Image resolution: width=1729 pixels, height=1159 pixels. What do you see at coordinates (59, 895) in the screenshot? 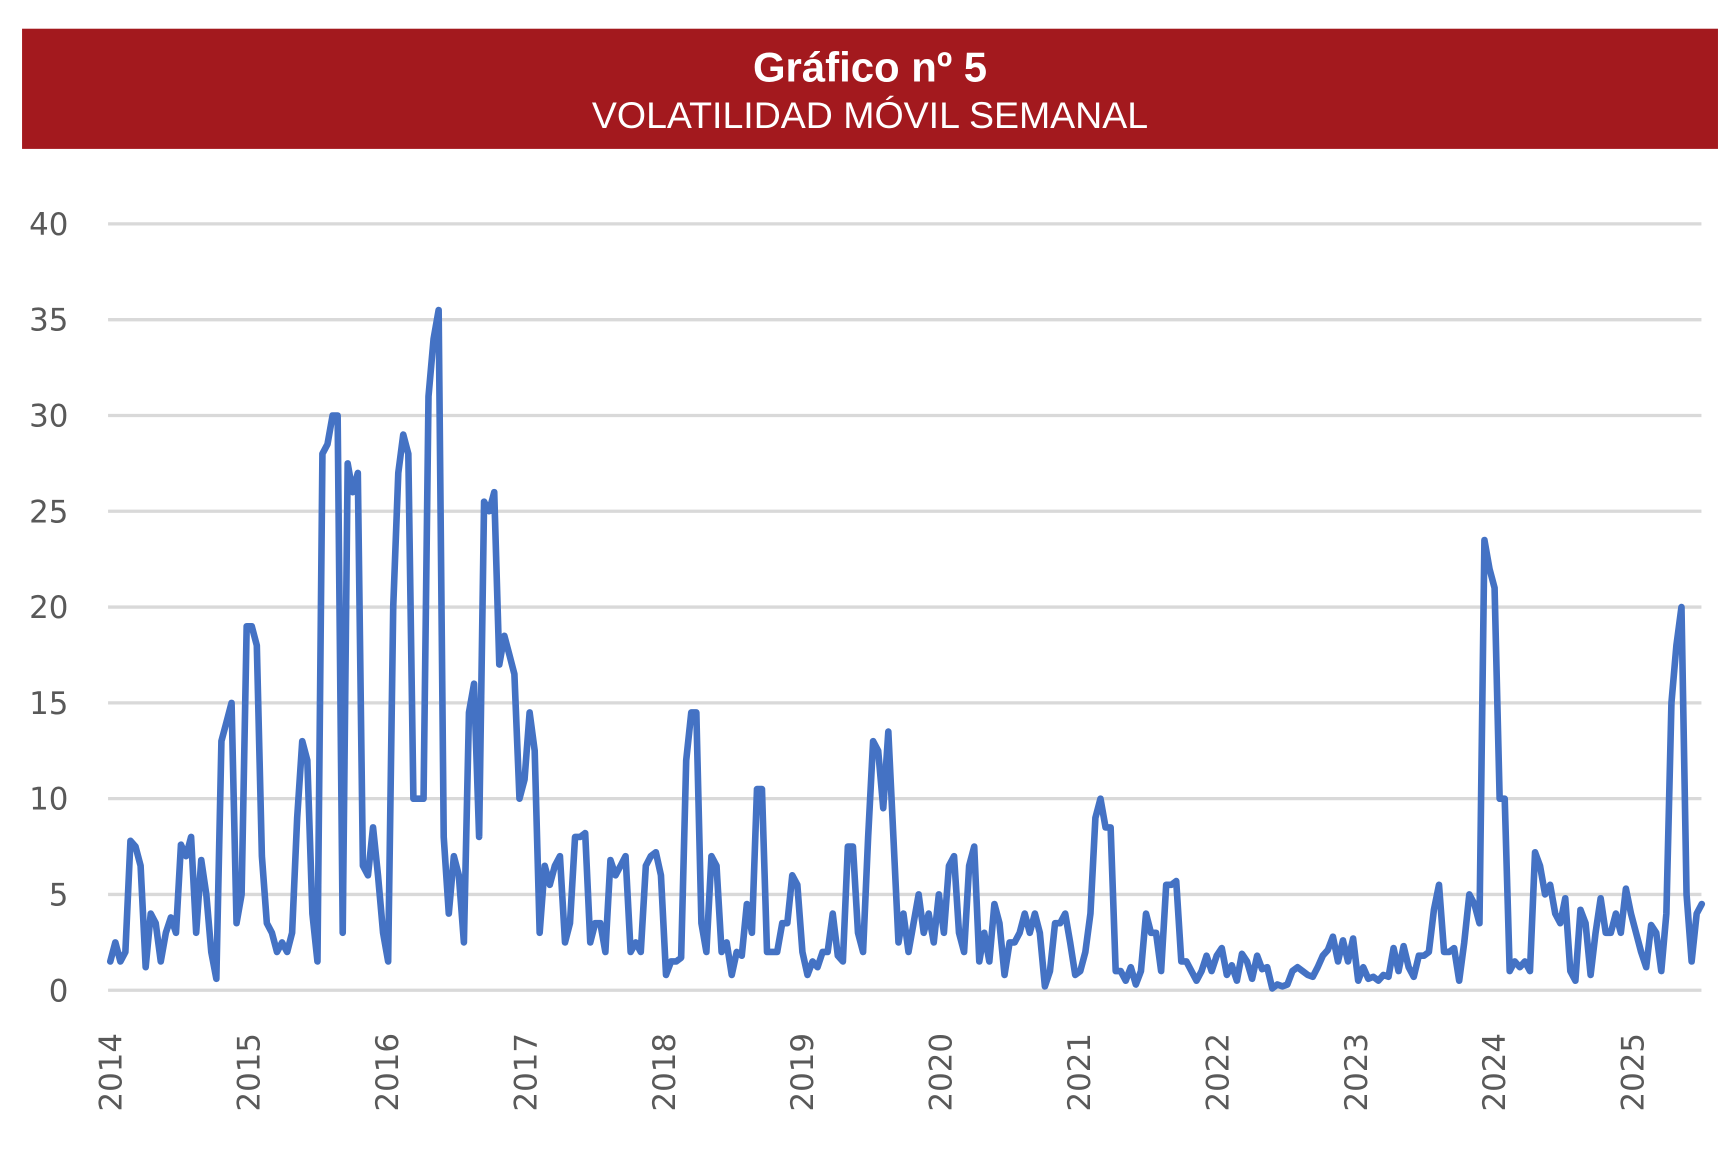
I see `y-tick-label: 5` at bounding box center [59, 895].